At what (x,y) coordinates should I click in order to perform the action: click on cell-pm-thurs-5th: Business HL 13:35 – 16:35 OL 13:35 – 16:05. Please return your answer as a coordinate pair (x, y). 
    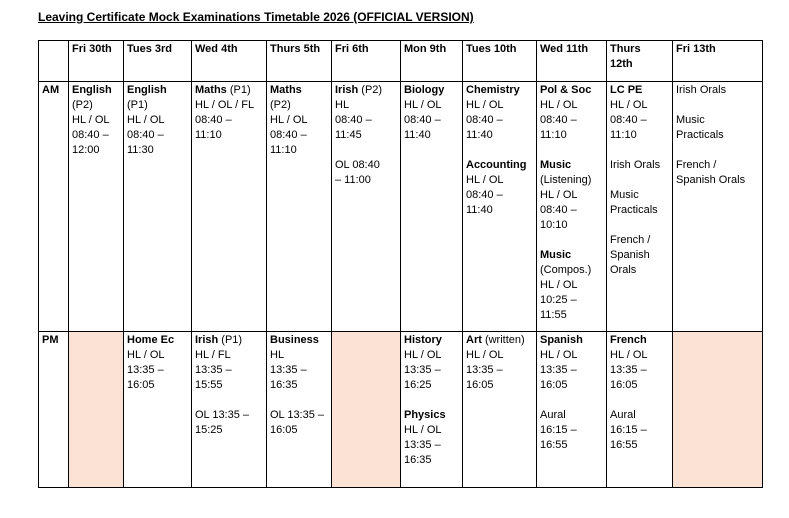
    Looking at the image, I should click on (299, 409).